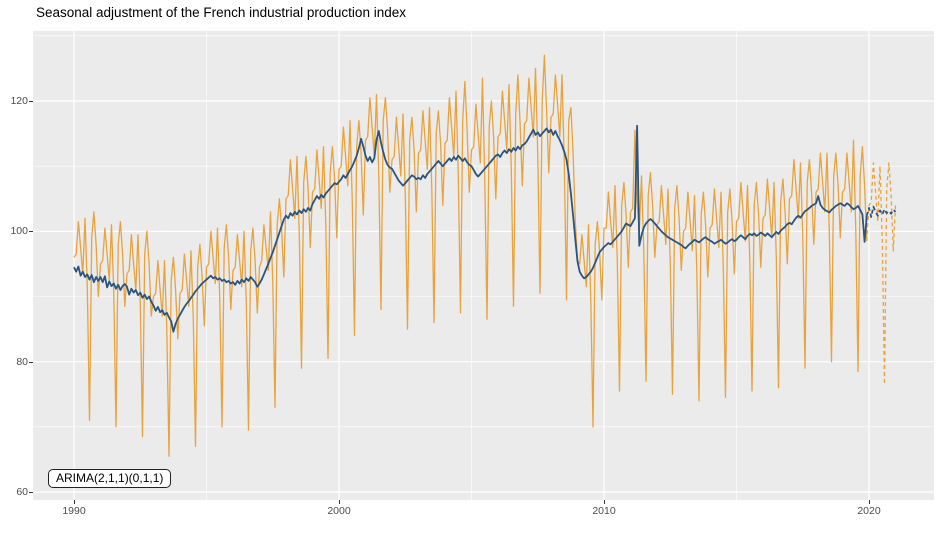 This screenshot has height=537, width=940. What do you see at coordinates (74, 511) in the screenshot?
I see `x-tick-label: 1990` at bounding box center [74, 511].